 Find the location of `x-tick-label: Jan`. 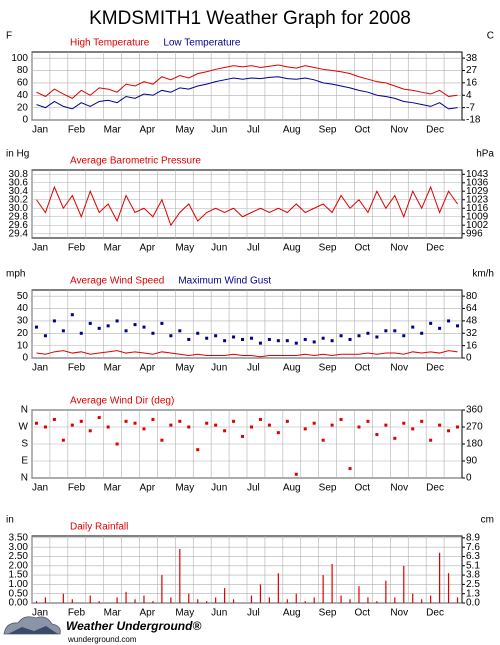

x-tick-label: Jan is located at coordinates (40, 130).